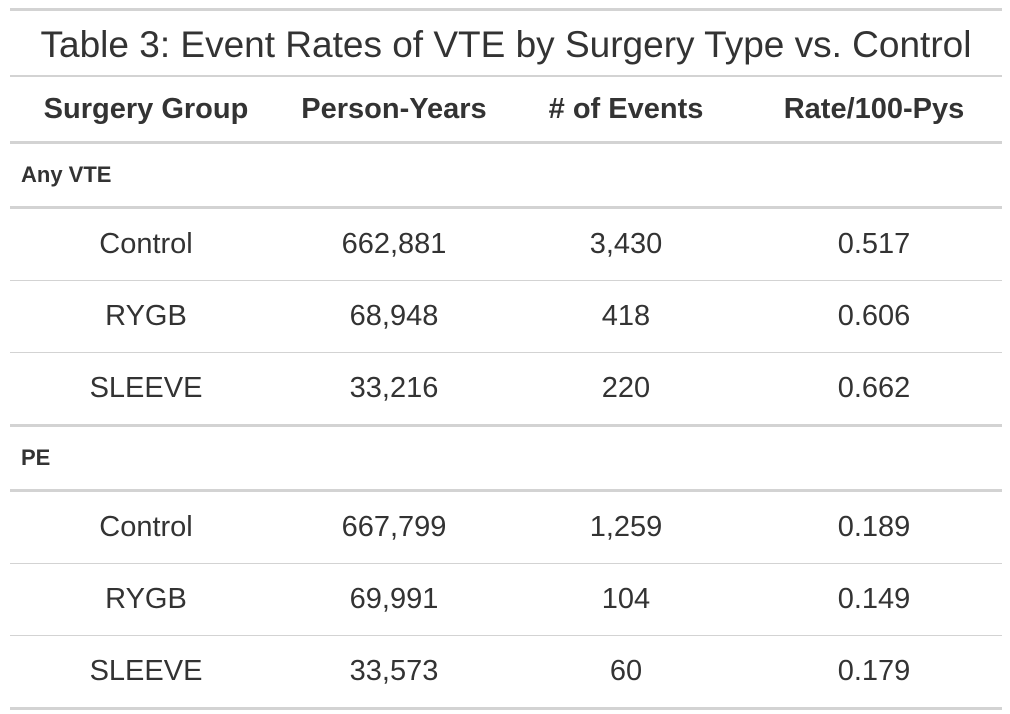 The width and height of the screenshot is (1010, 714). I want to click on top-rule, so click(506, 9).